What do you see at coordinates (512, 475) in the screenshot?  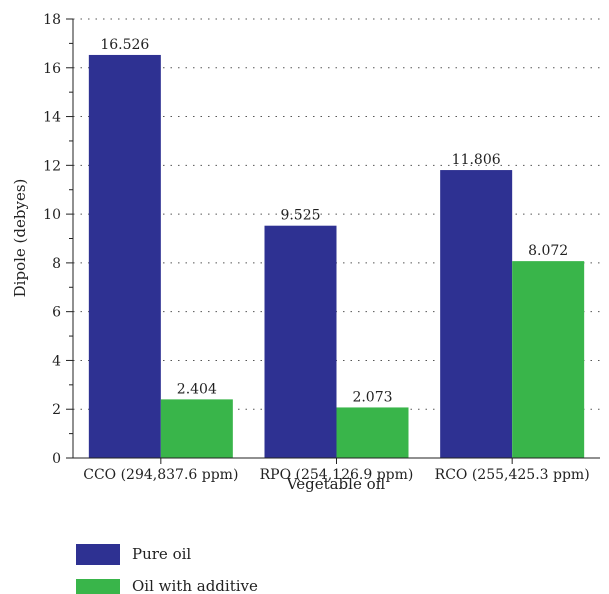 I see `x-tick-label-2: RCO (255,425.3 ppm)` at bounding box center [512, 475].